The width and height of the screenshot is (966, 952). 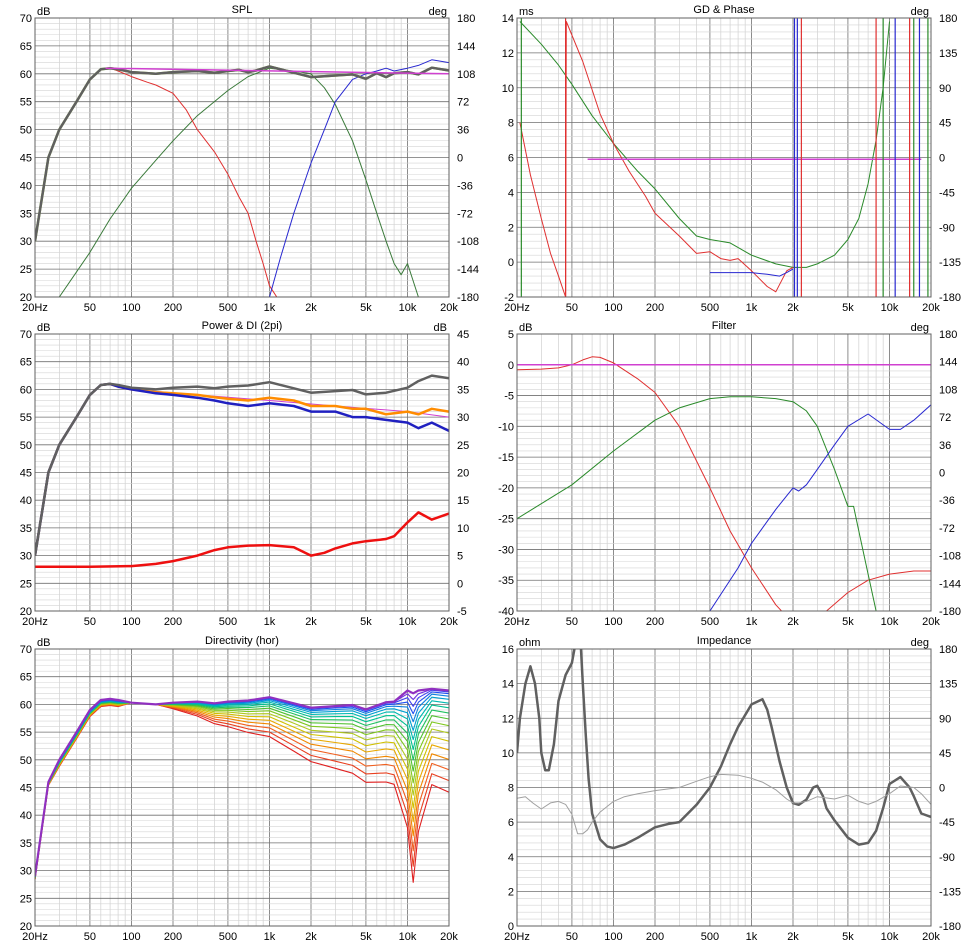 I want to click on y-tick-label-right: 36, so click(x=945, y=446).